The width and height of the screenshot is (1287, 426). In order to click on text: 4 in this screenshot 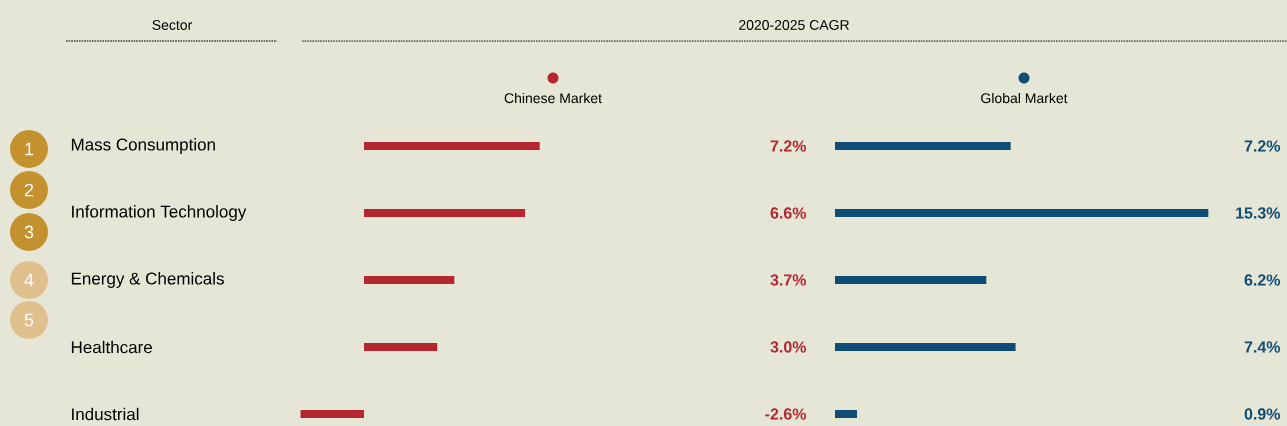, I will do `click(29, 280)`.